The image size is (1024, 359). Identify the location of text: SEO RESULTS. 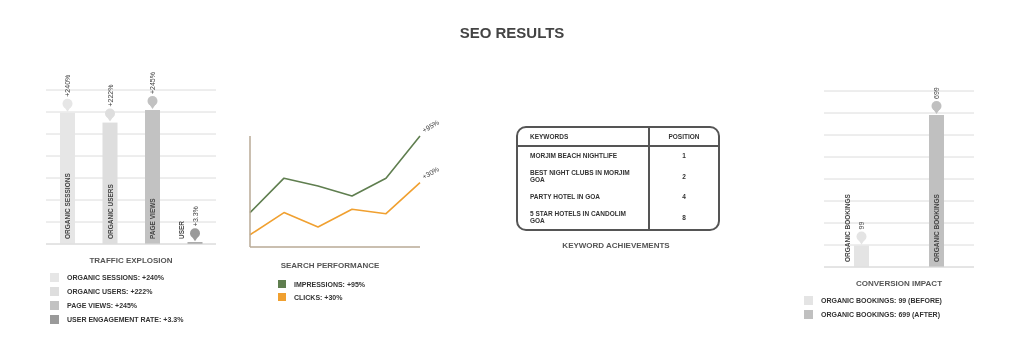
(512, 32).